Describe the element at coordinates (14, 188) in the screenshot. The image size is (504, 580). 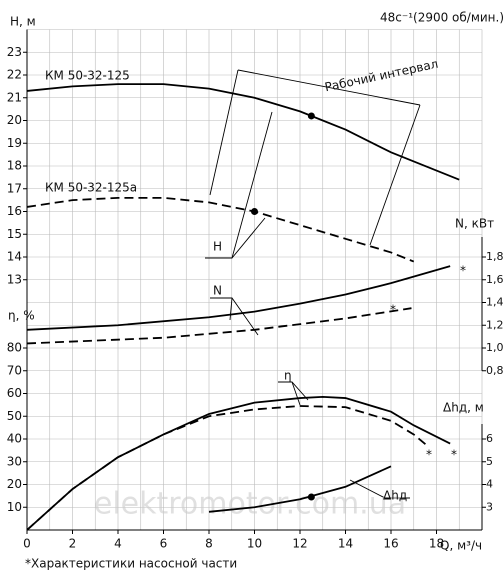
I see `y-tick-label: 17` at that location.